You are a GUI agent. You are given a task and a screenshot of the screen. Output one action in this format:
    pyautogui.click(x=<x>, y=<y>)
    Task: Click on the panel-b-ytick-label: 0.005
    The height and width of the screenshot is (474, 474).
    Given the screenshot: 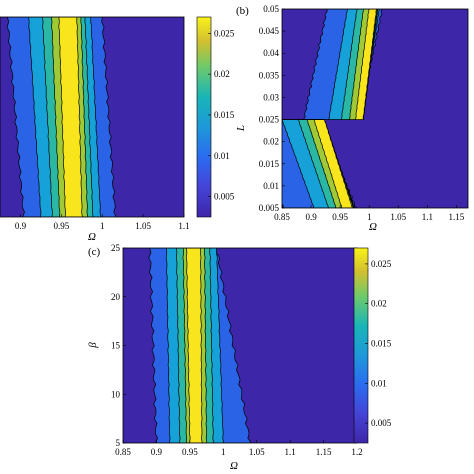 What is the action you would take?
    pyautogui.click(x=269, y=208)
    